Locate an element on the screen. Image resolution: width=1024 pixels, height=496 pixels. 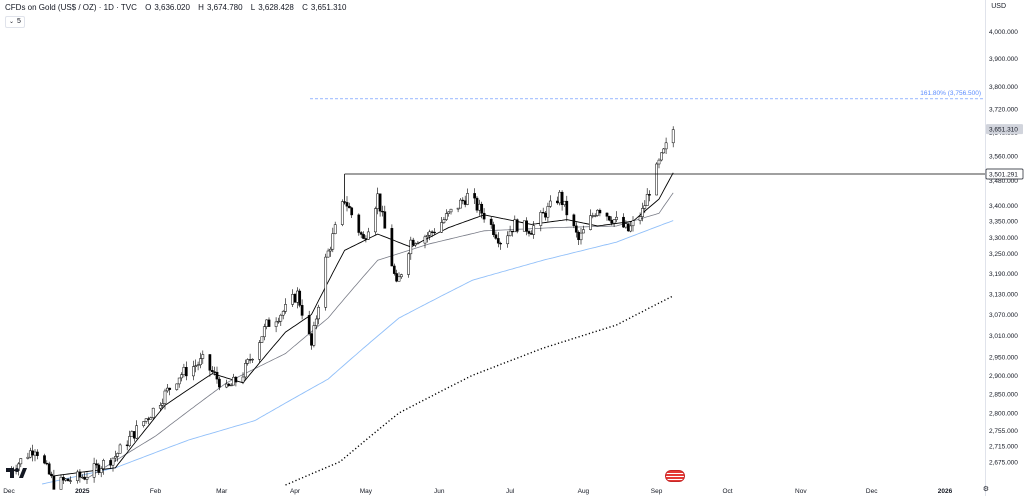
open-label: O is located at coordinates (148, 7).